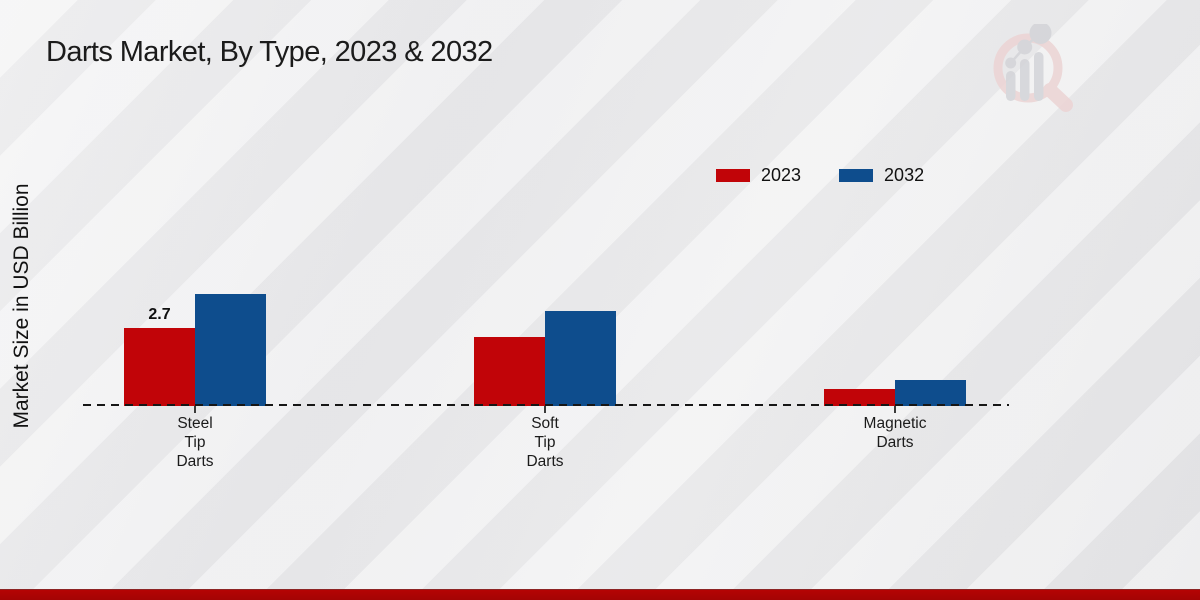  Describe the element at coordinates (509, 371) in the screenshot. I see `bar-2023-soft-tip-darts` at that location.